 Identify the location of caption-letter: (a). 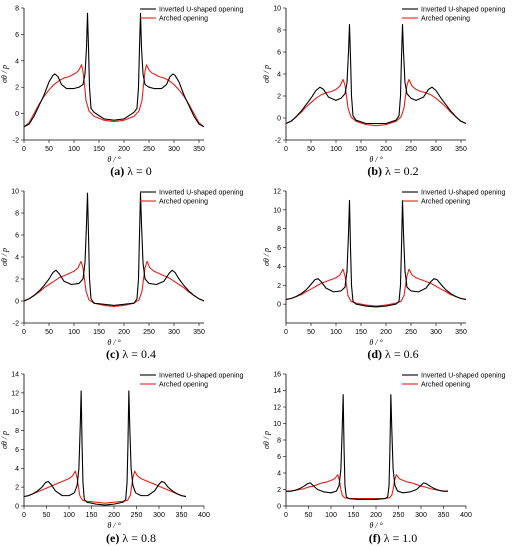
(117, 171).